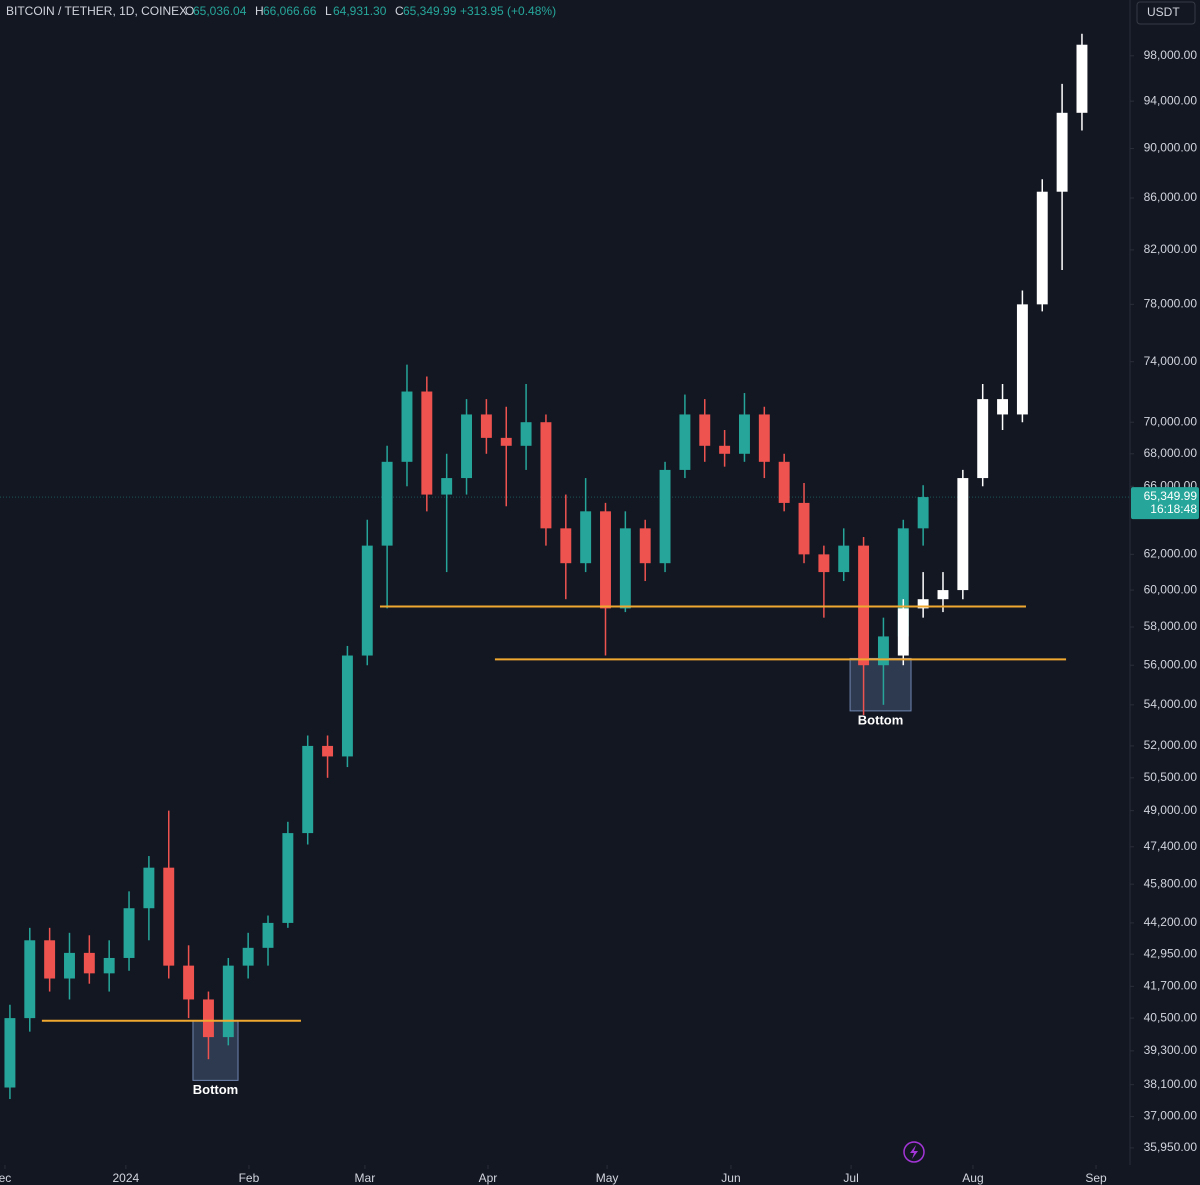 This screenshot has height=1185, width=1200. What do you see at coordinates (1171, 1050) in the screenshot?
I see `y-tick-label: 39,300.00` at bounding box center [1171, 1050].